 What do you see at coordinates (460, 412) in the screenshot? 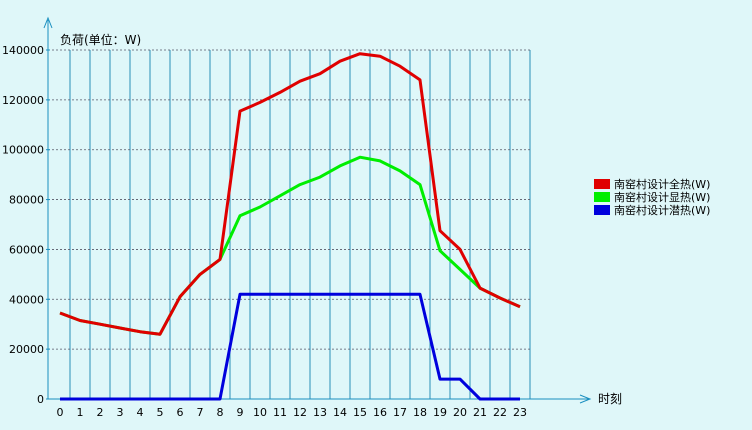
I see `x-tick-label: 20` at bounding box center [460, 412].